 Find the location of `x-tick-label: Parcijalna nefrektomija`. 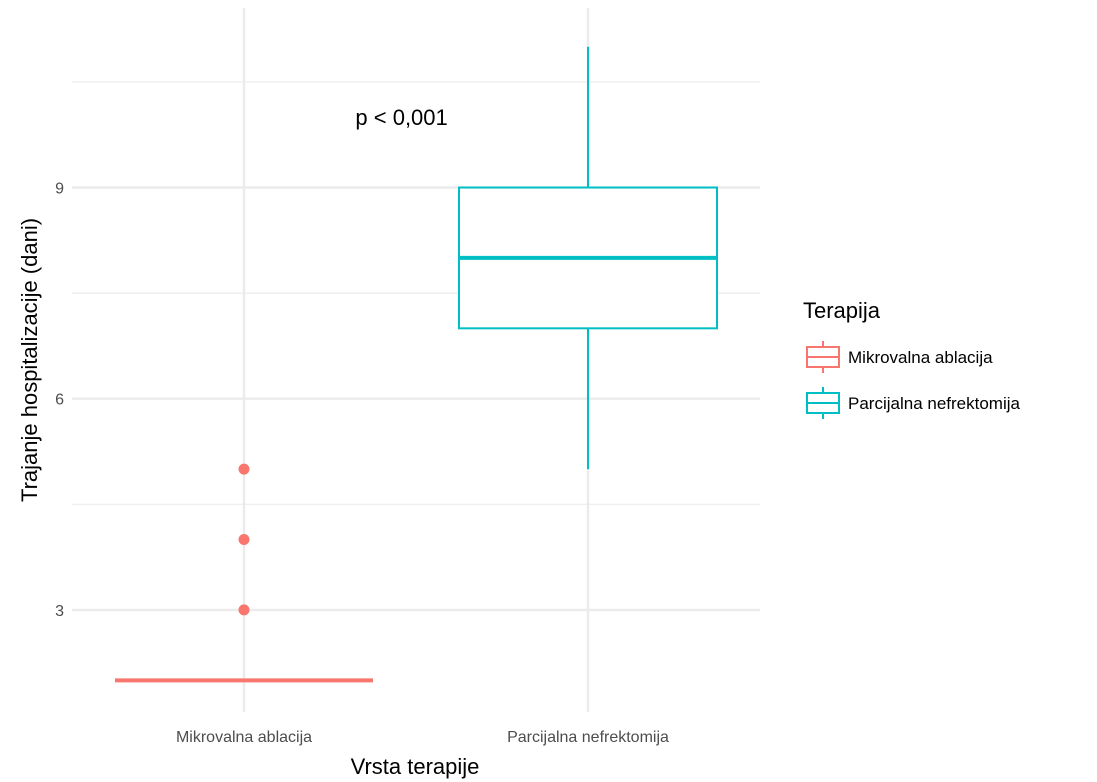

x-tick-label: Parcijalna nefrektomija is located at coordinates (588, 737).